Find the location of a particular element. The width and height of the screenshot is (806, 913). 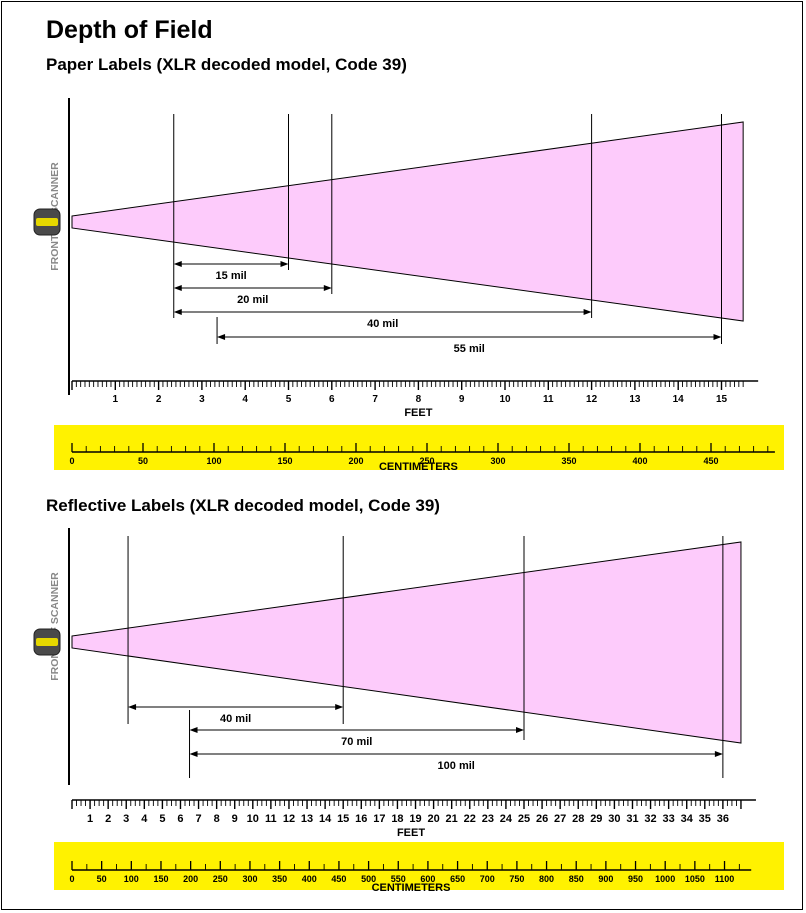

feet-tick-label: 30 is located at coordinates (614, 819).